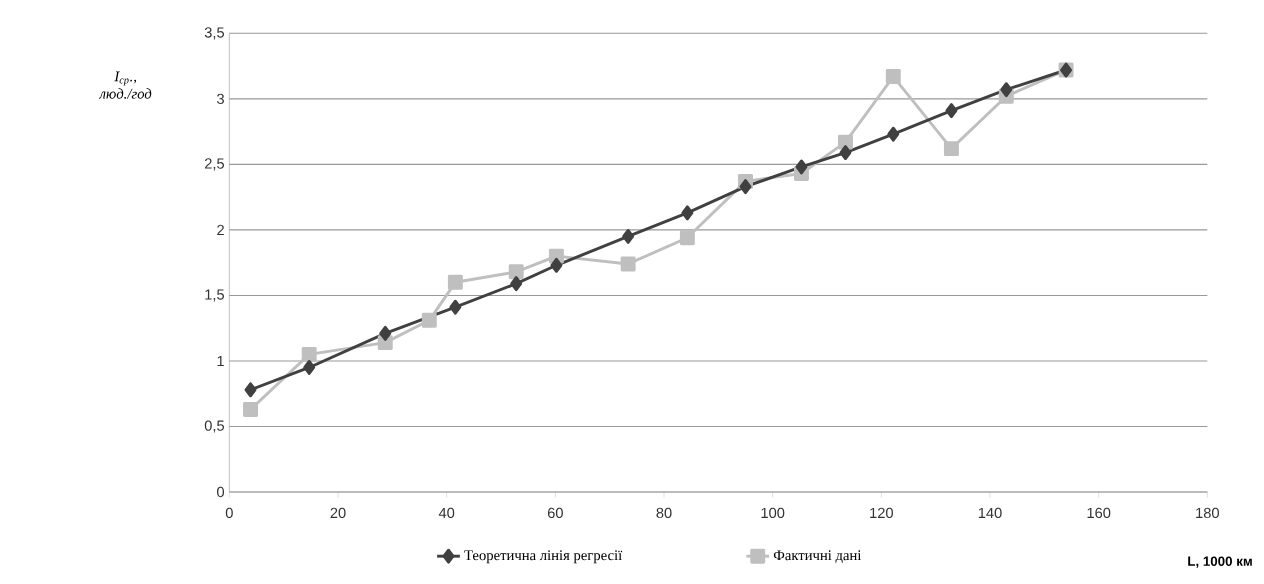 This screenshot has width=1264, height=584. I want to click on y-axis-title: I$_{ср}$., люд./год, so click(125, 85).